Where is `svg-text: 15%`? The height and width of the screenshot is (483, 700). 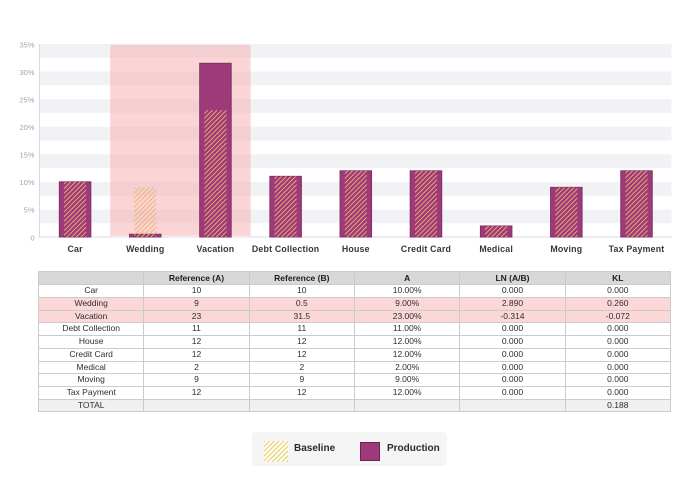
svg-text: 15% is located at coordinates (26, 155).